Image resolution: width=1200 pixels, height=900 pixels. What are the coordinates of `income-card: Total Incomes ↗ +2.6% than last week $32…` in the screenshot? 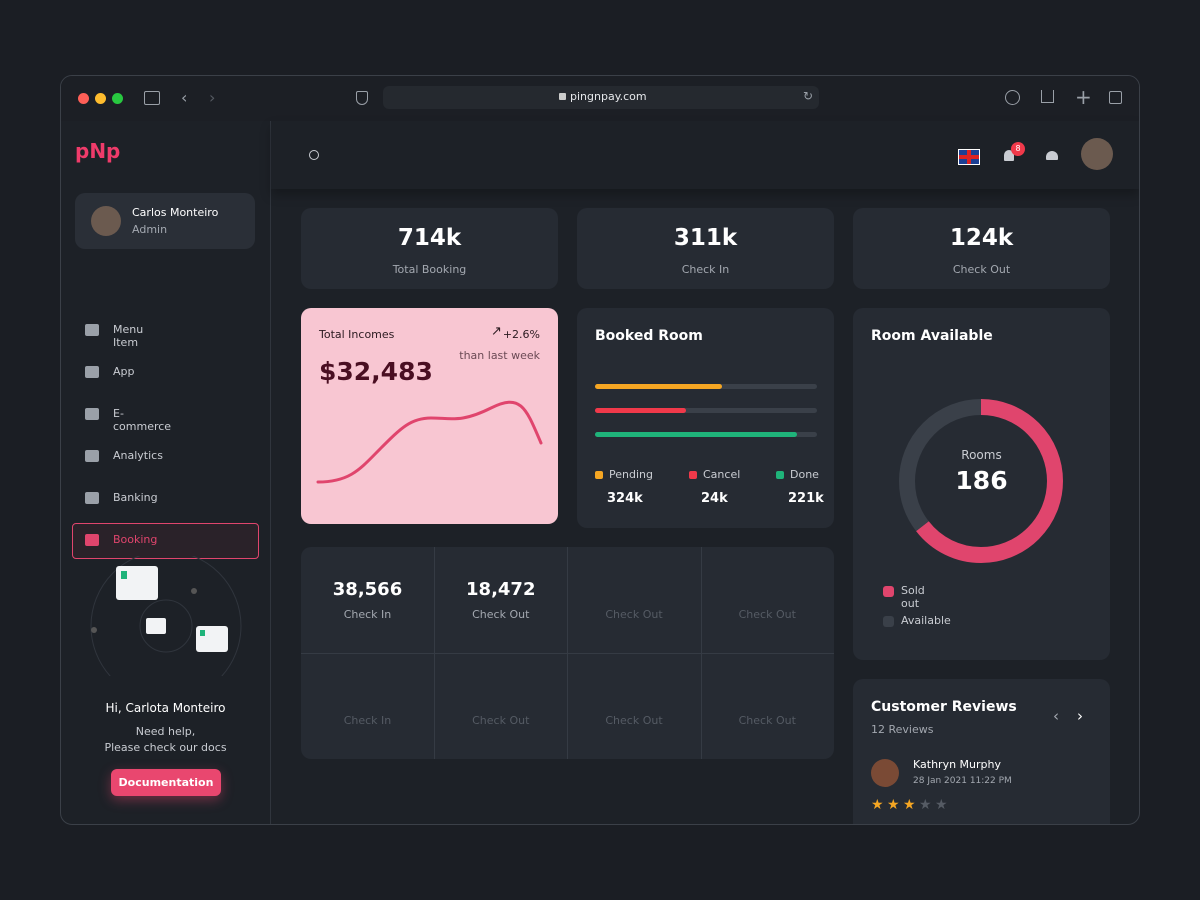 It's located at (429, 416).